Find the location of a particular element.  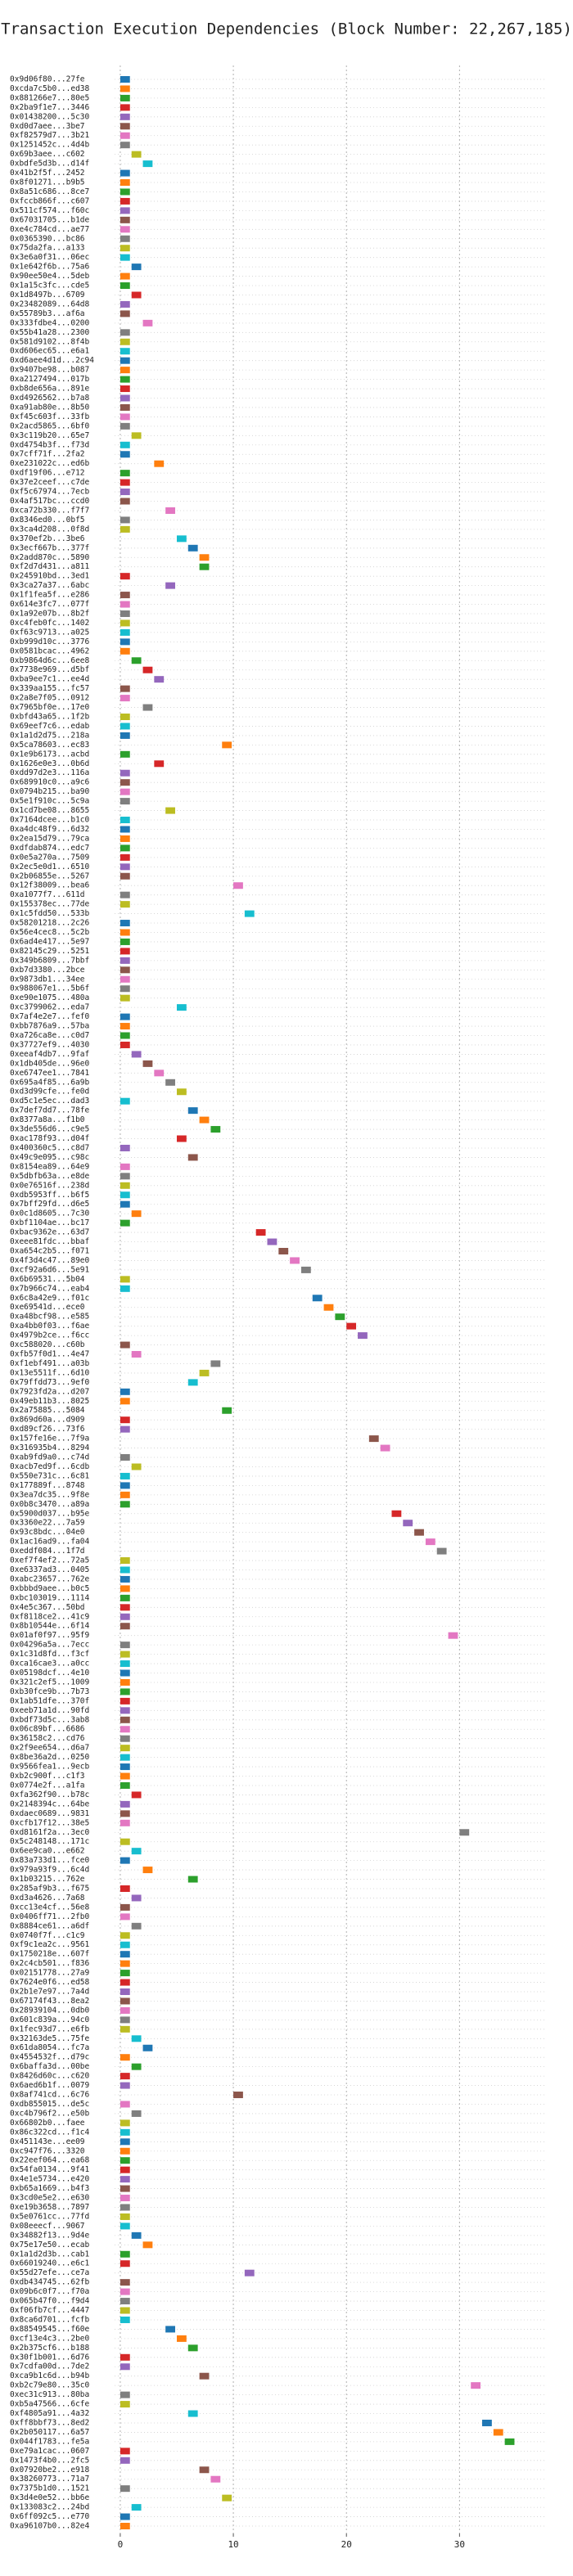

row-label: 0xe69541d...ece0 is located at coordinates (48, 1307).